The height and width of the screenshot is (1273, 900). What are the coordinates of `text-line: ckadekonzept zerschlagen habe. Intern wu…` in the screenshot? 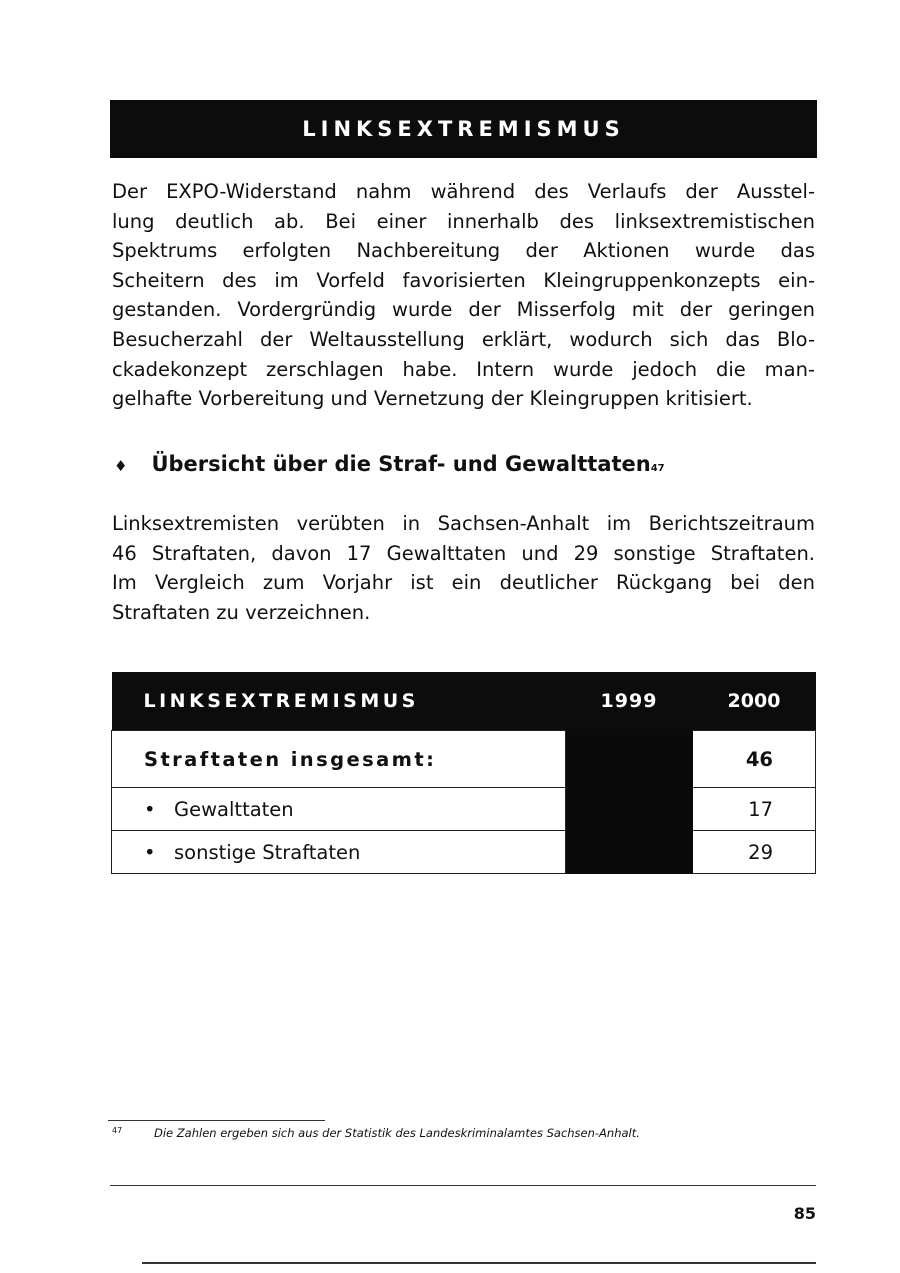 It's located at (463, 369).